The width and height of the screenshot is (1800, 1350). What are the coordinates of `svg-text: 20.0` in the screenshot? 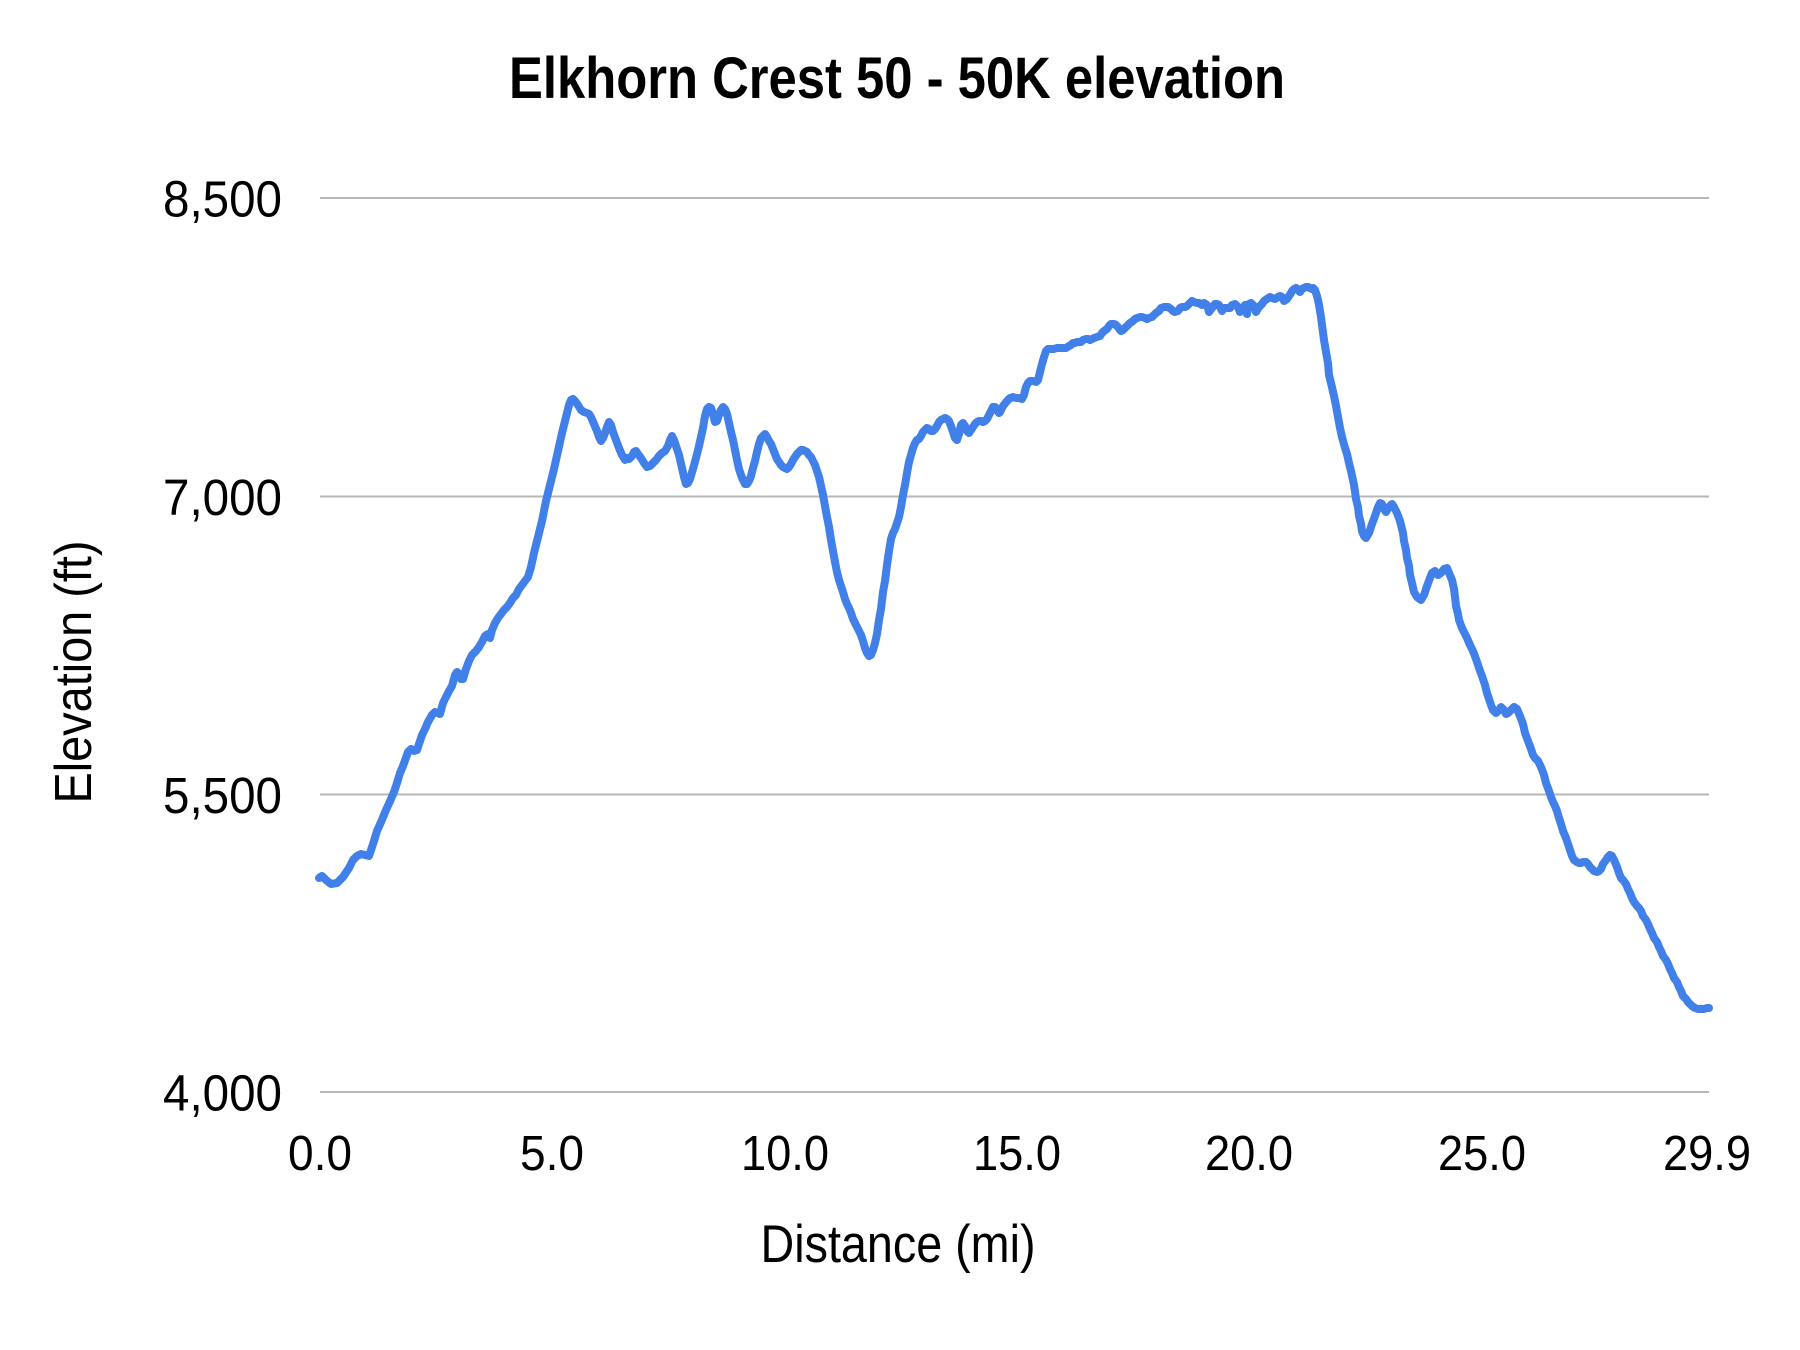 It's located at (1249, 1154).